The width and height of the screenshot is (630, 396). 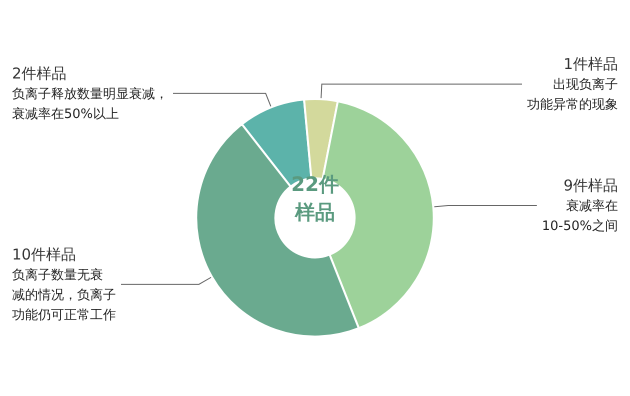 I want to click on text: 22件样品, so click(x=315, y=198).